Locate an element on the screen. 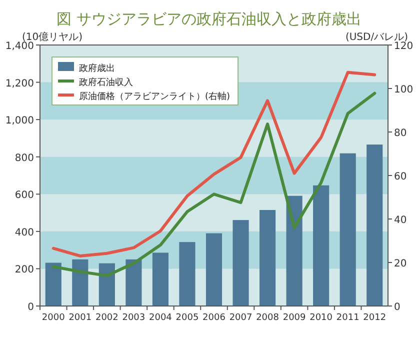 The image size is (419, 345). y2-tick-label: 100 is located at coordinates (404, 90).